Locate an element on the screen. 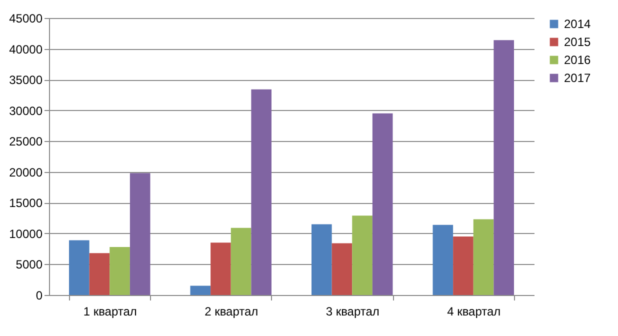 Image resolution: width=618 pixels, height=336 pixels. legend-label: 2017 is located at coordinates (578, 78).